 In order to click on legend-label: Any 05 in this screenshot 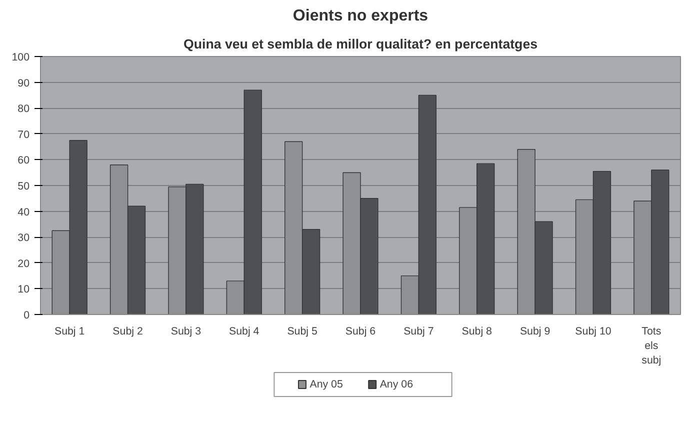, I will do `click(326, 384)`.